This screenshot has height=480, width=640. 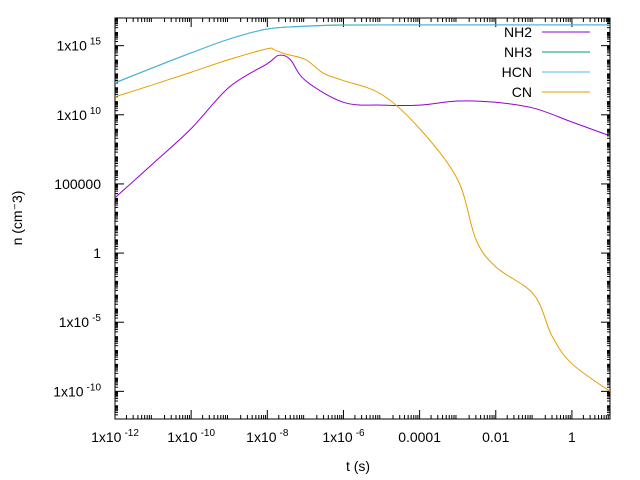 What do you see at coordinates (495, 437) in the screenshot?
I see `x-tick-label: 0.01` at bounding box center [495, 437].